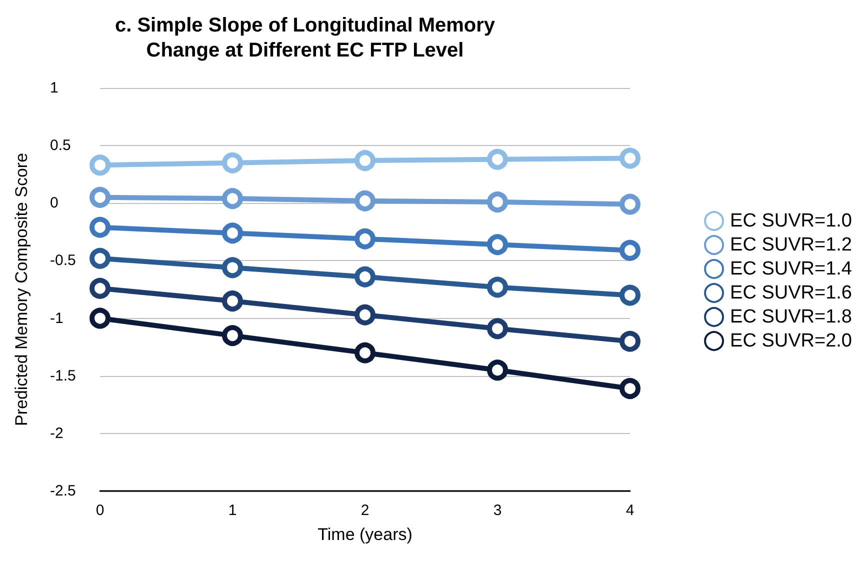 This screenshot has height=562, width=862. I want to click on x-tick-label: 3, so click(497, 510).